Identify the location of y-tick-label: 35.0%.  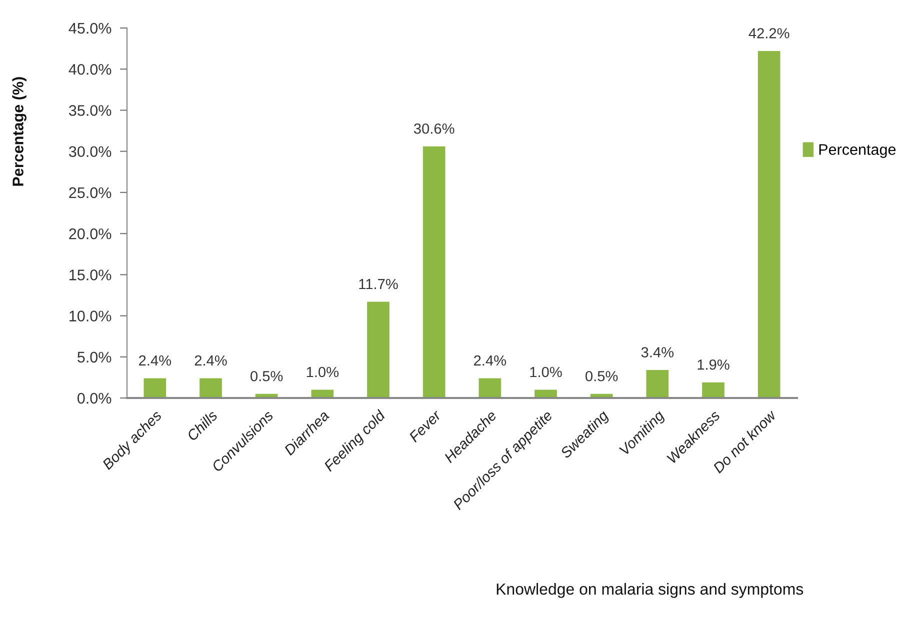
(90, 110).